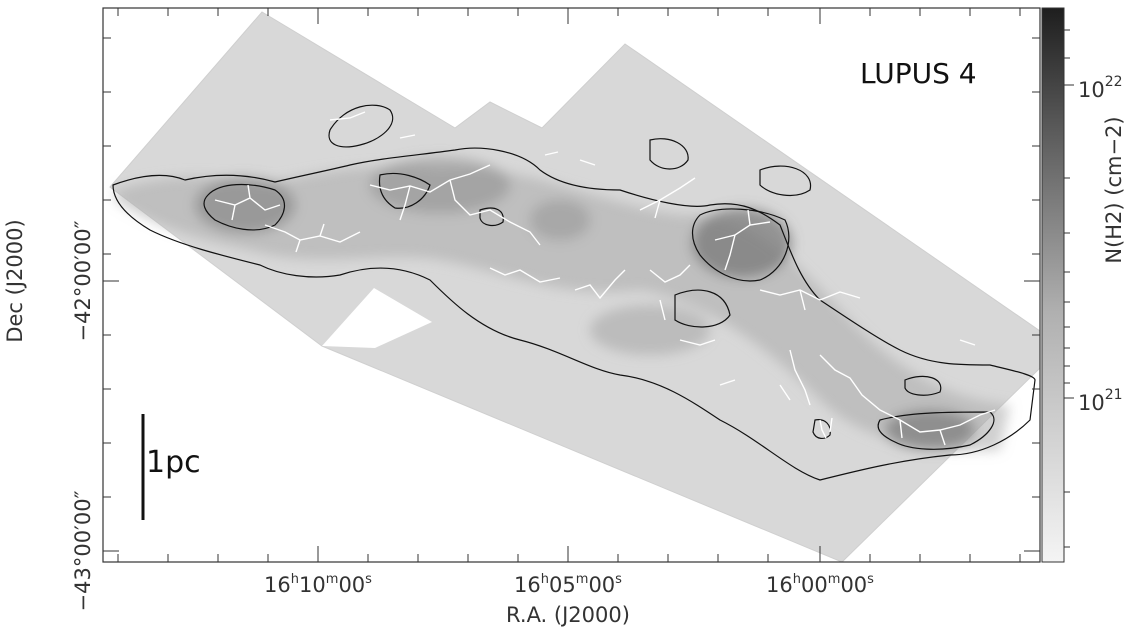  Describe the element at coordinates (83, 550) in the screenshot. I see `y-tick-label: −43°00′00″` at that location.